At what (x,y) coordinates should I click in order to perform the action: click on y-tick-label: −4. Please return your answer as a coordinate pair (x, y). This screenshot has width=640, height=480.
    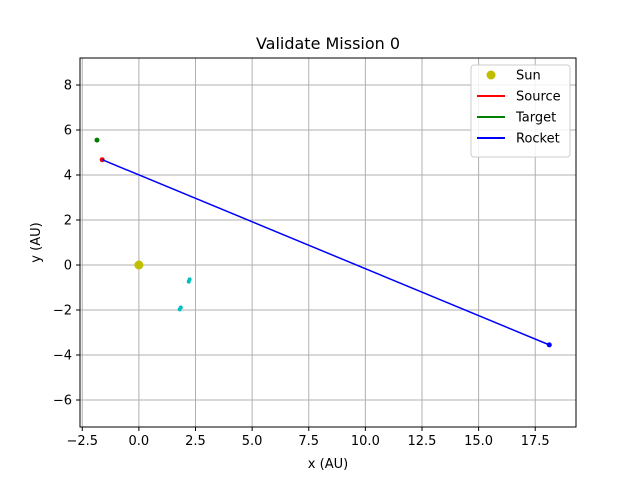
    Looking at the image, I should click on (62, 356).